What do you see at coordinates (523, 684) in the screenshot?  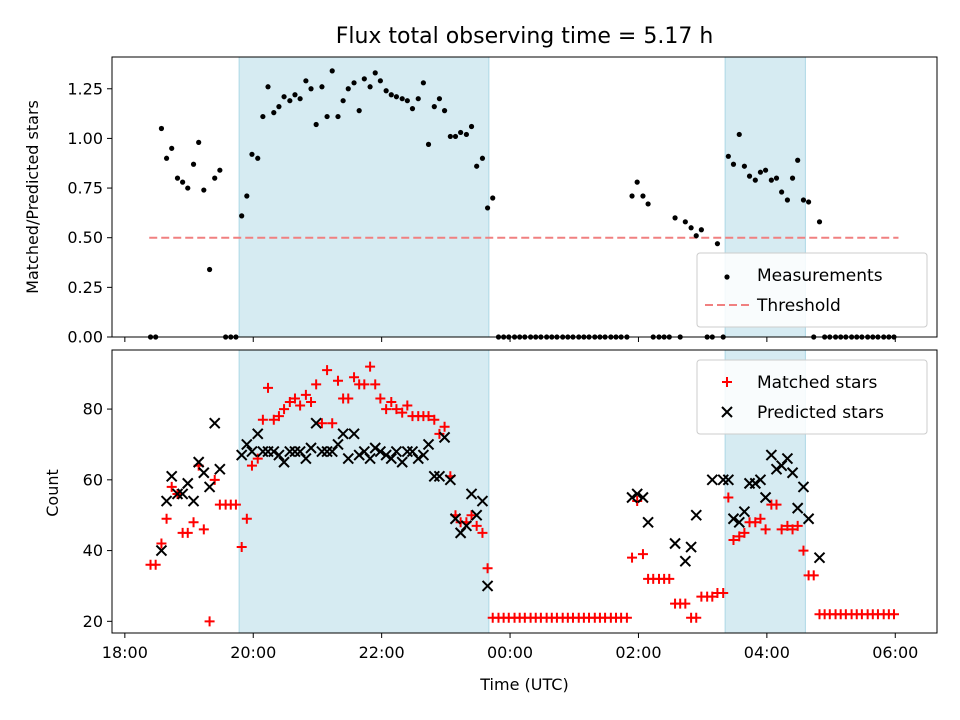 I see `x-axis-label: Time (UTC)` at bounding box center [523, 684].